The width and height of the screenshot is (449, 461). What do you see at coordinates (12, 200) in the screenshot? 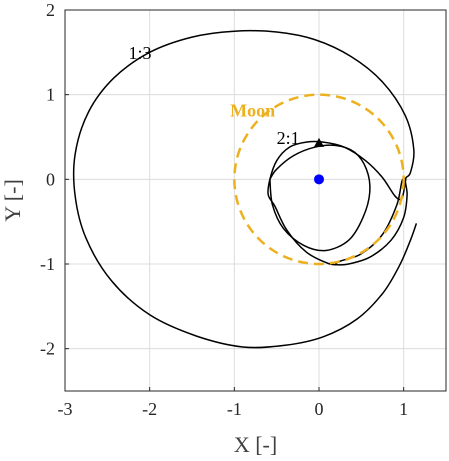
I see `y-axis-label: Y [-]` at bounding box center [12, 200].